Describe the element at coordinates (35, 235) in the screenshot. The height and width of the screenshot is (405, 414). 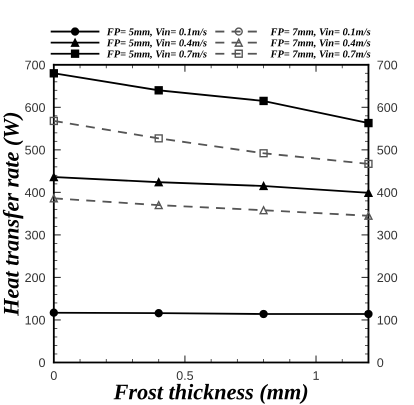
I see `y-tick-label: 300` at that location.